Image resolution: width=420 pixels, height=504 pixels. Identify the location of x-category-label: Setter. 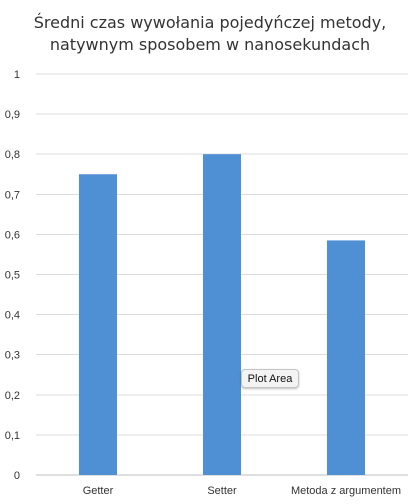
(222, 491).